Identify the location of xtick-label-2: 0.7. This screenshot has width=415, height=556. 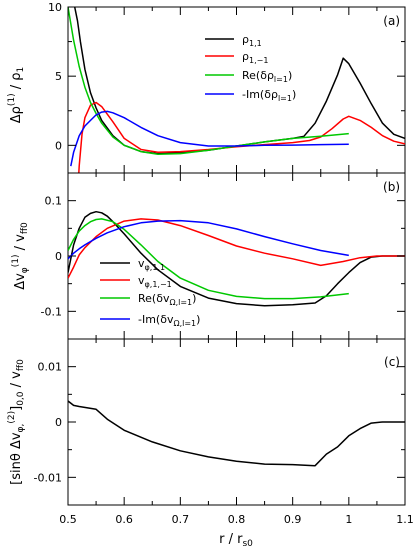
(181, 519).